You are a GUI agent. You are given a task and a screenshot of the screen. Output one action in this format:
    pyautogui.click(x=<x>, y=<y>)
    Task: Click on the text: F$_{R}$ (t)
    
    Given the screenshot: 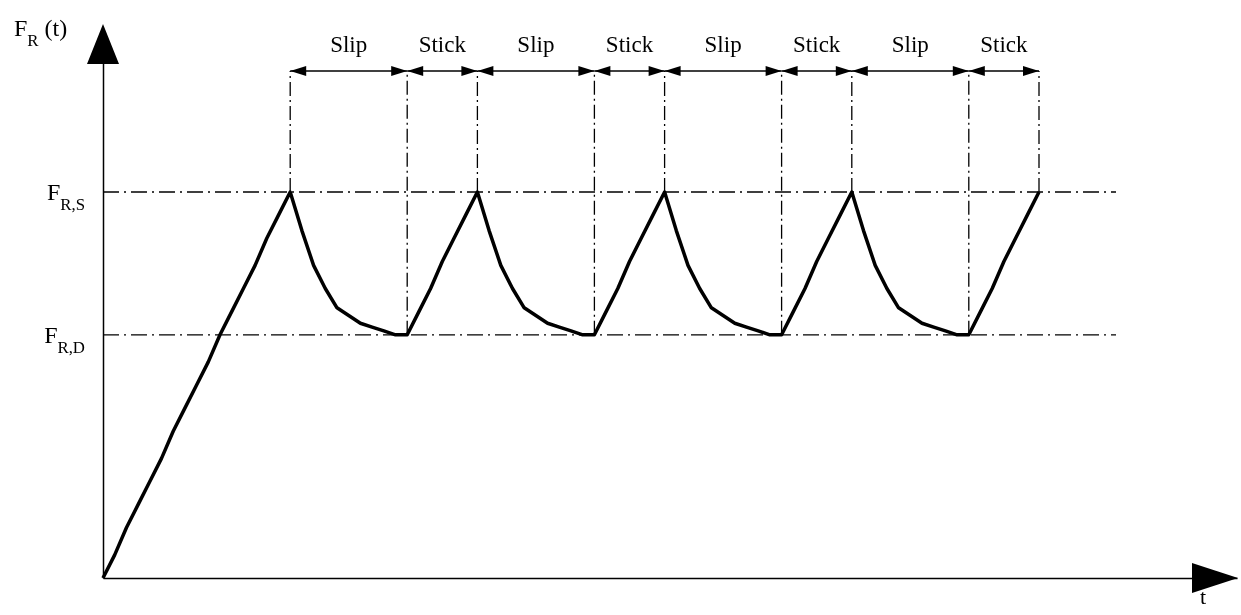 What is the action you would take?
    pyautogui.click(x=41, y=32)
    